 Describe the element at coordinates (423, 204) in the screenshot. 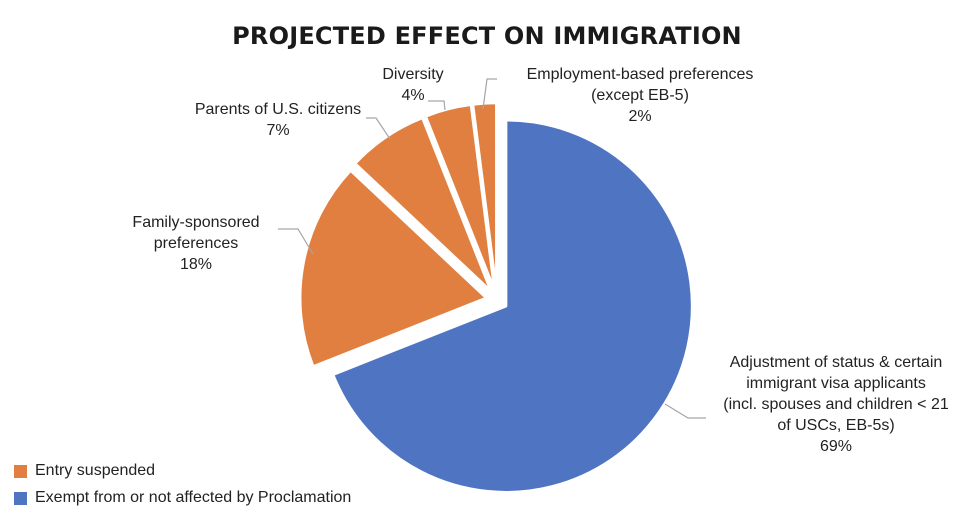

I see `pie-slice-parents` at that location.